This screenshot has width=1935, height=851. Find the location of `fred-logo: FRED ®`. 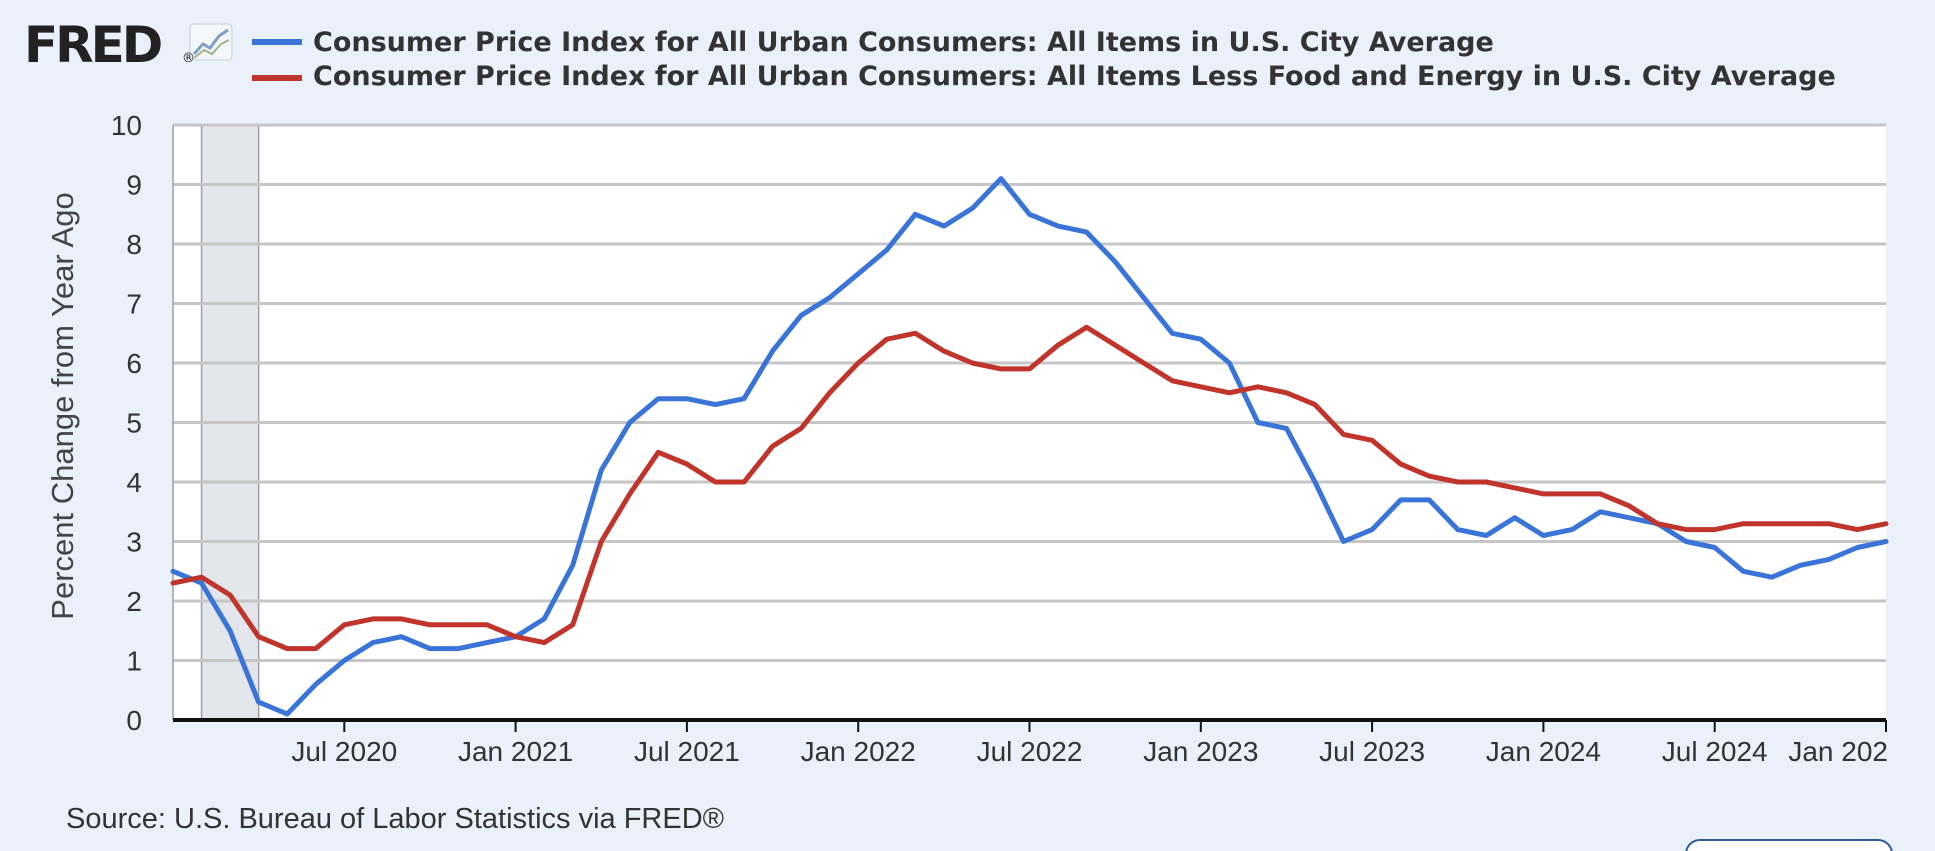

fred-logo: FRED ® is located at coordinates (128, 45).